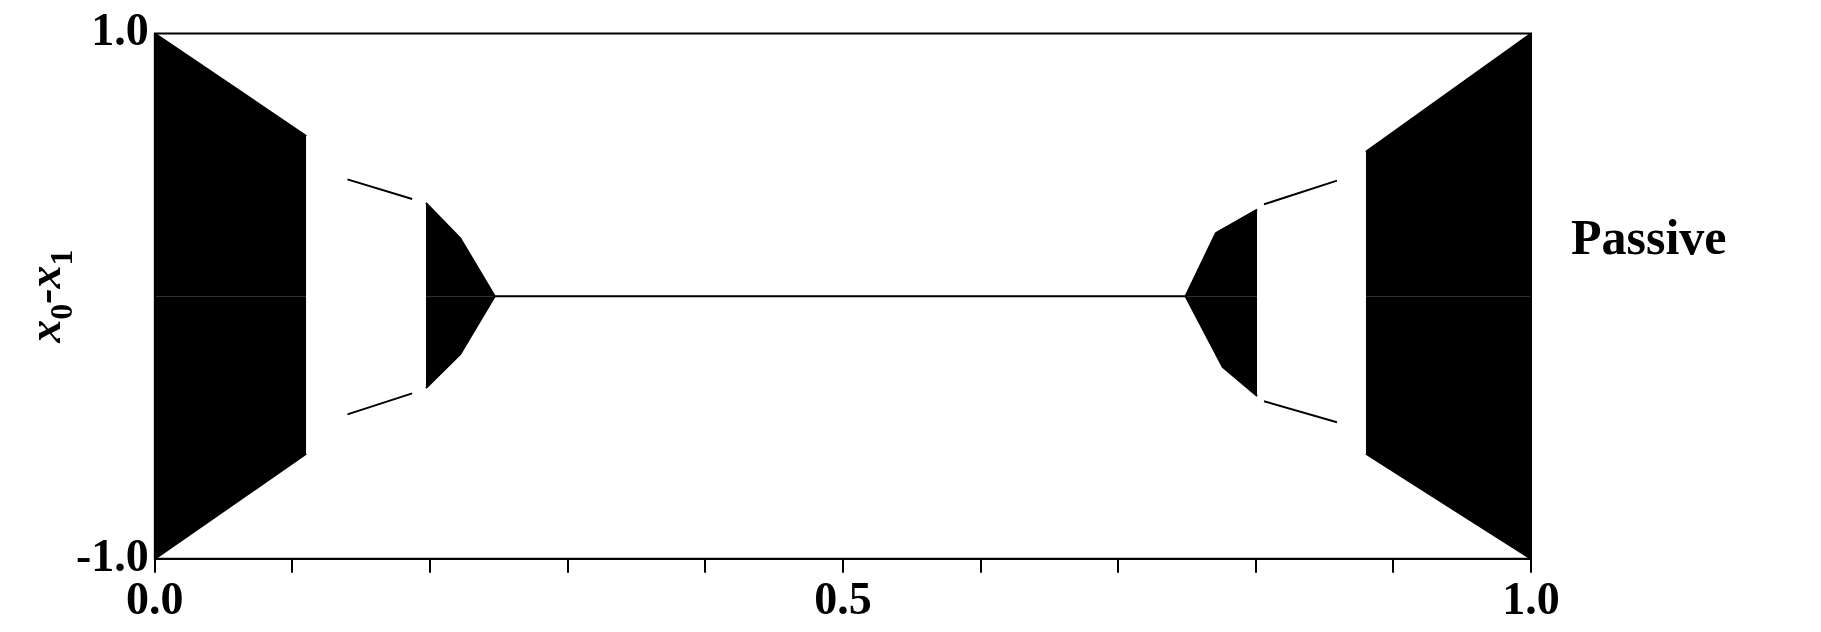 This screenshot has height=632, width=1821. I want to click on x-tick-label: 1.0, so click(1531, 599).